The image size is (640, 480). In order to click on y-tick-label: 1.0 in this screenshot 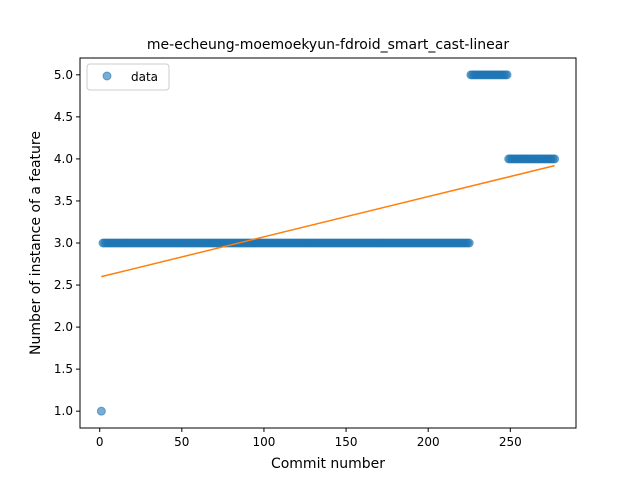, I will do `click(63, 411)`.